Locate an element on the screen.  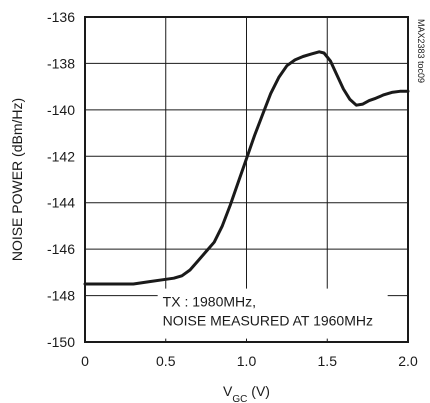
y-tick-label: -146 is located at coordinates (61, 249).